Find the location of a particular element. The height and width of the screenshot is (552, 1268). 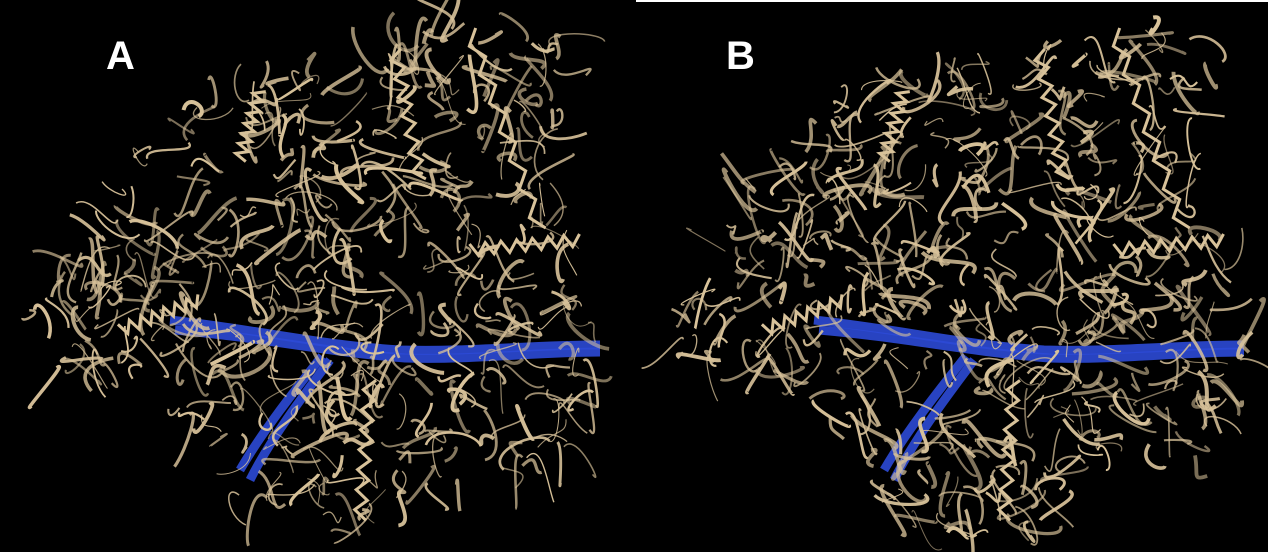

top-border-line is located at coordinates (952, 1).